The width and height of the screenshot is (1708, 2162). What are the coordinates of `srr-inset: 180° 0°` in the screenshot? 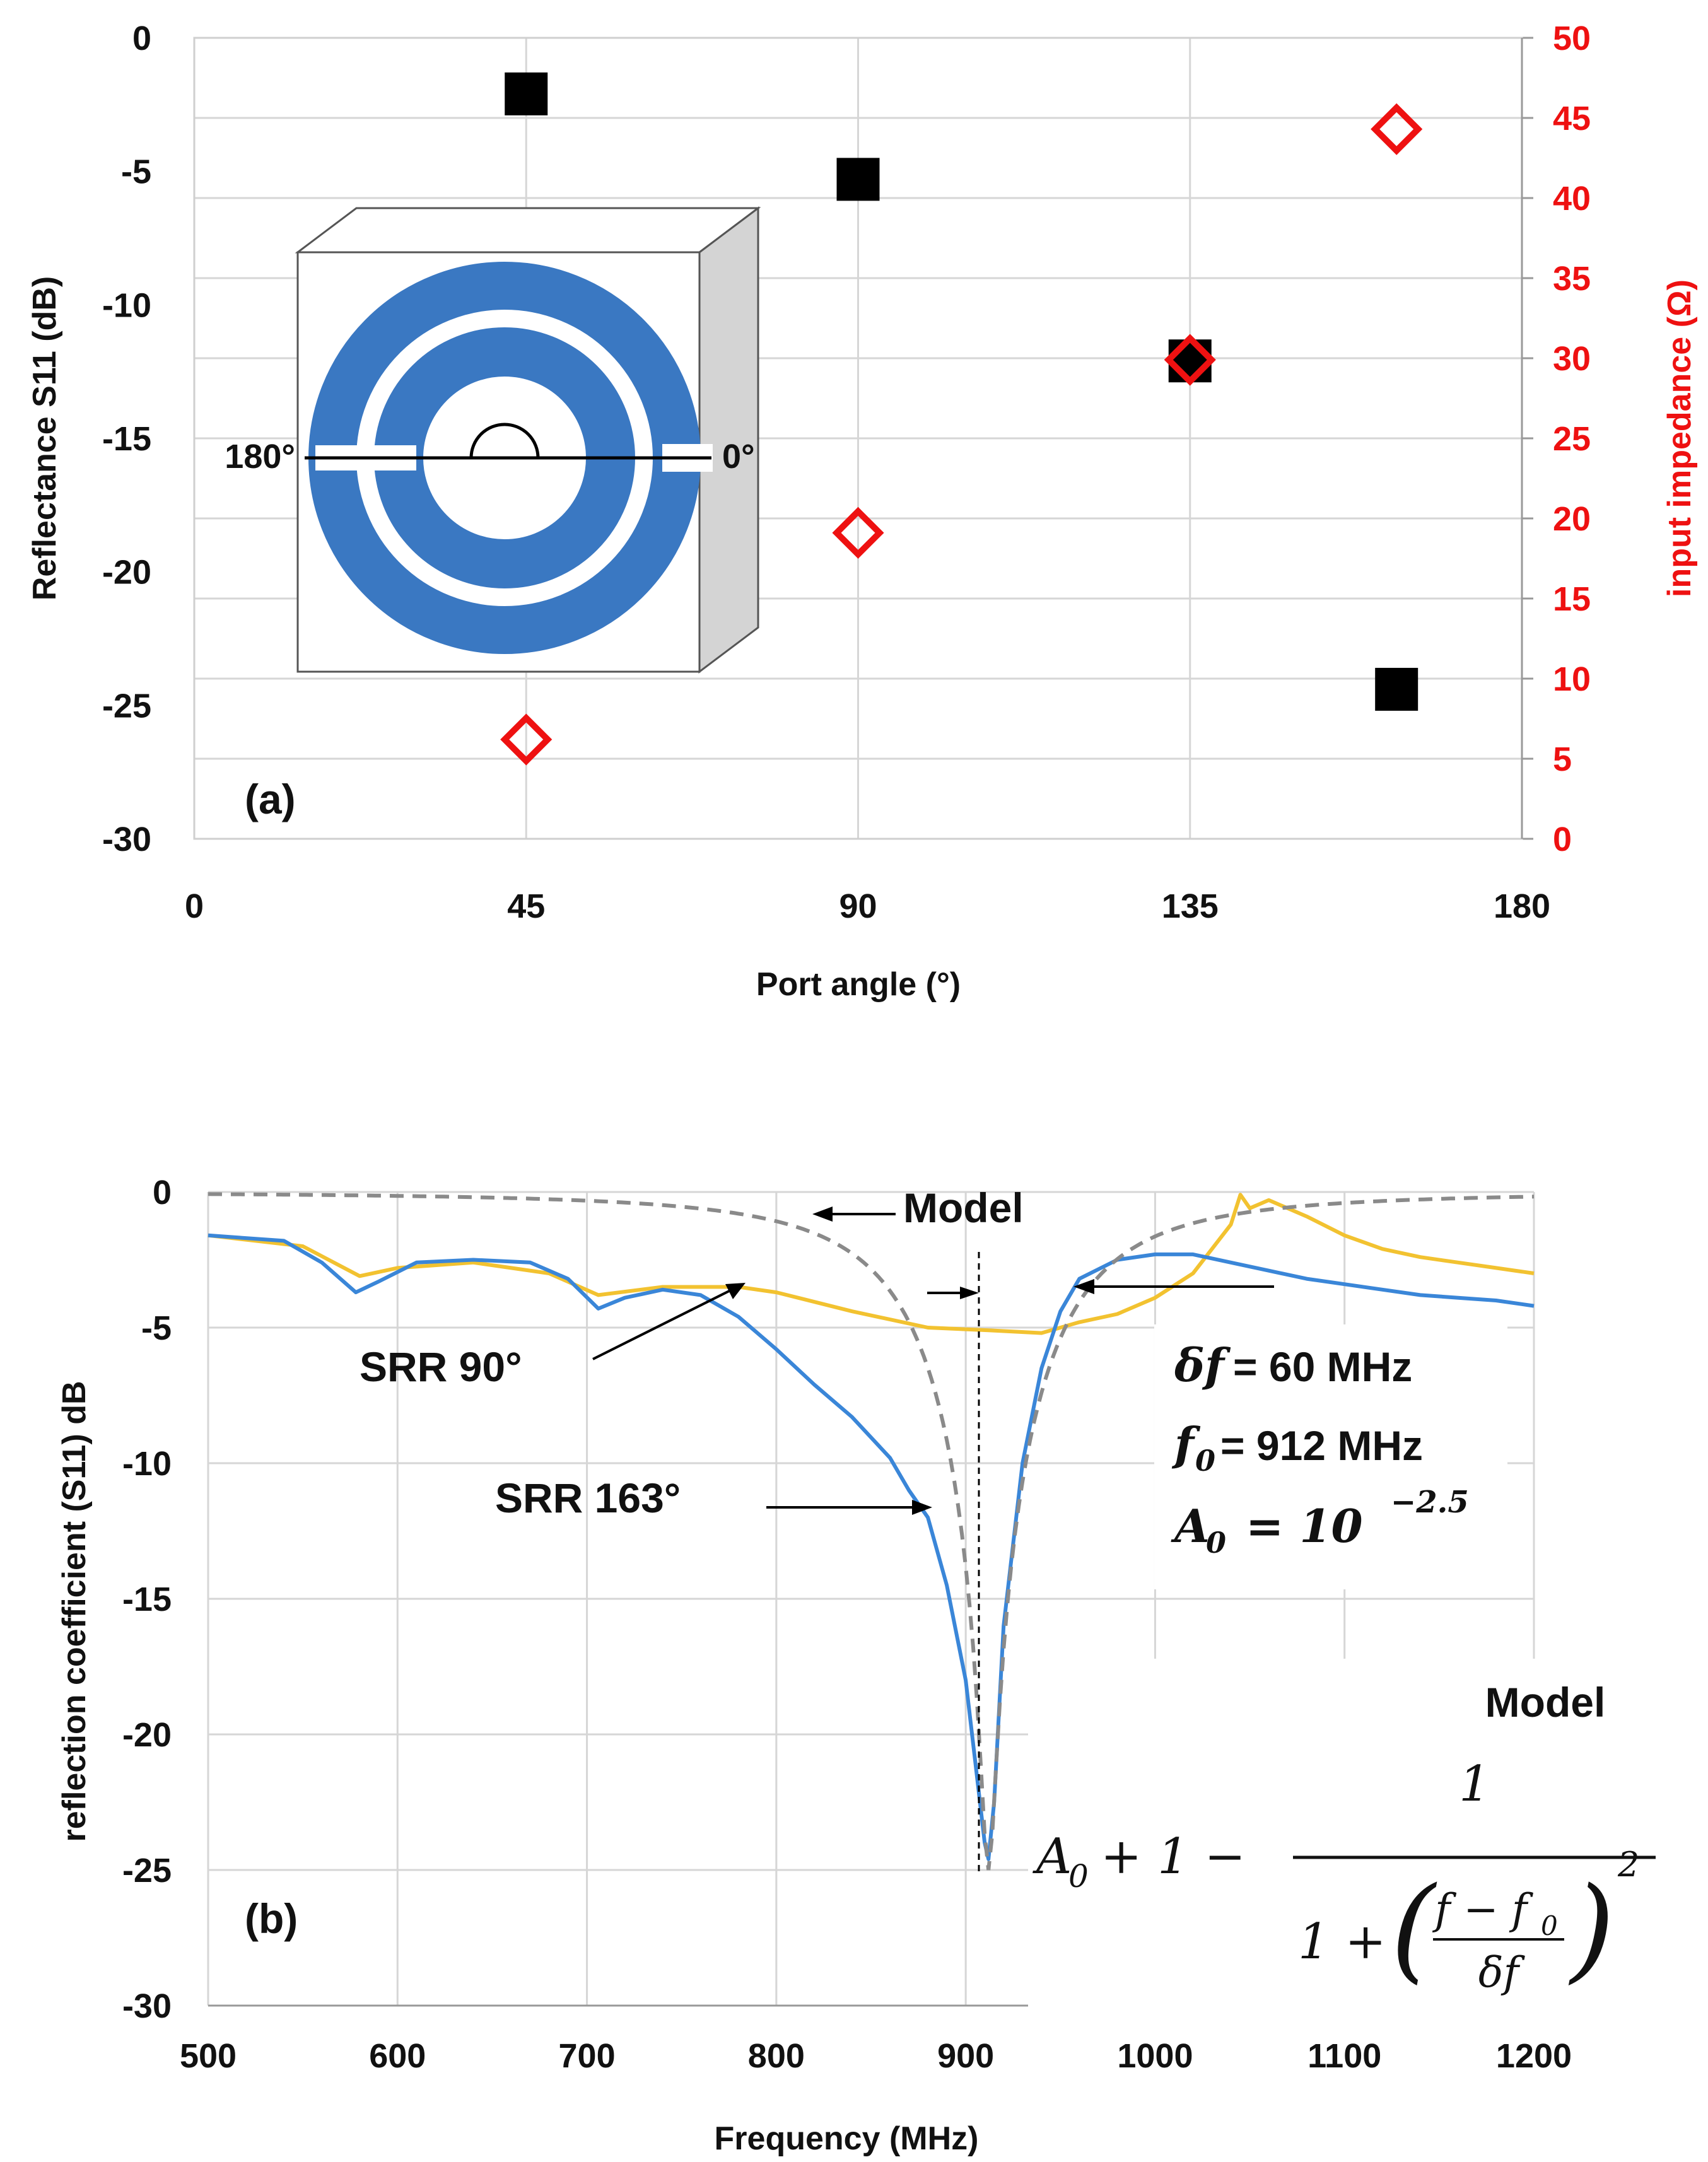 It's located at (493, 440).